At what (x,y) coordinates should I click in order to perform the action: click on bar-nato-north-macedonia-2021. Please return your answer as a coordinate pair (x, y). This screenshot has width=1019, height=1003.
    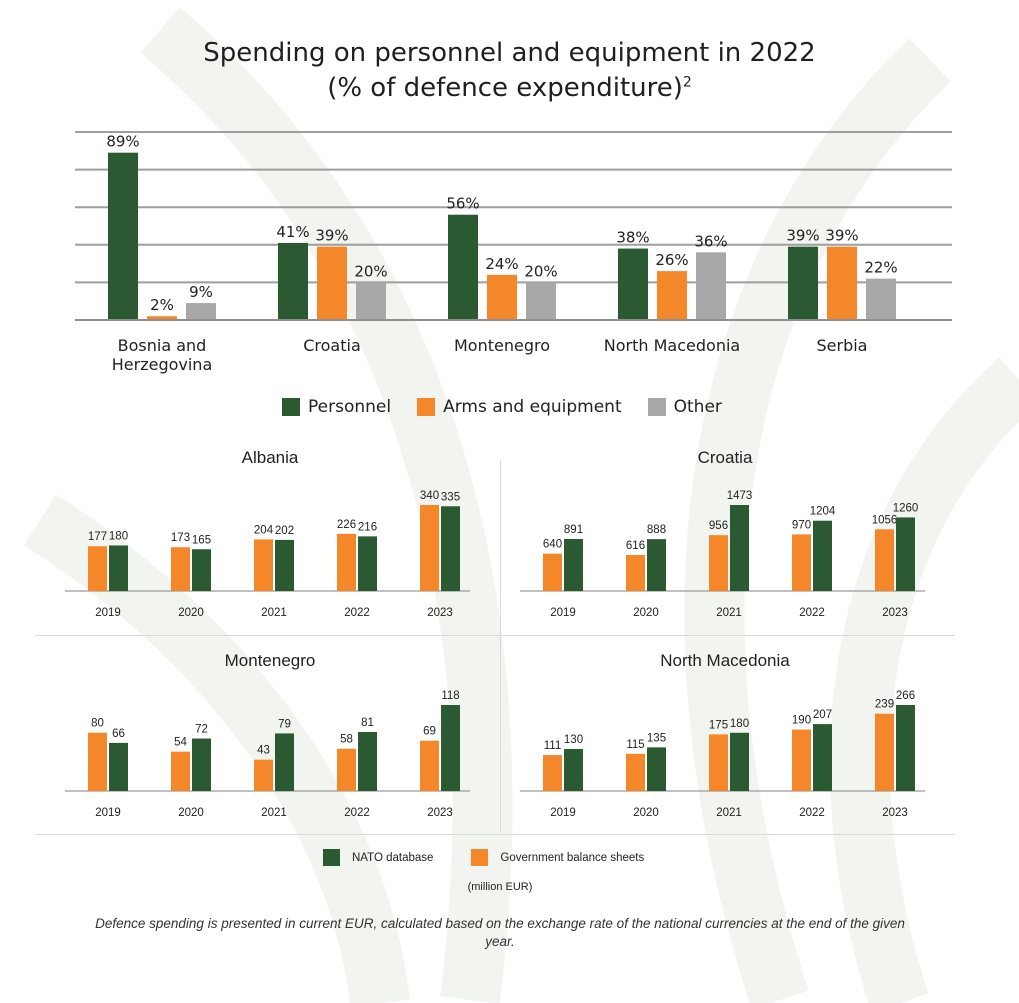
    Looking at the image, I should click on (739, 761).